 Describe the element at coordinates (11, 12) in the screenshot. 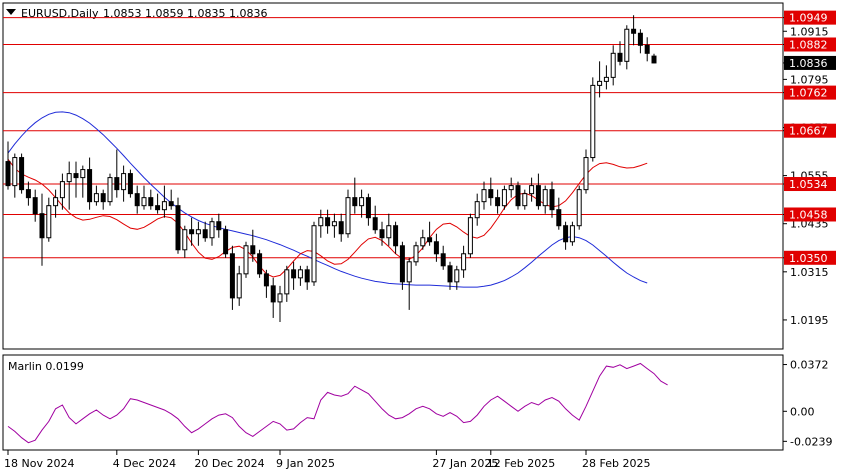

I see `menu-triangle-icon` at that location.